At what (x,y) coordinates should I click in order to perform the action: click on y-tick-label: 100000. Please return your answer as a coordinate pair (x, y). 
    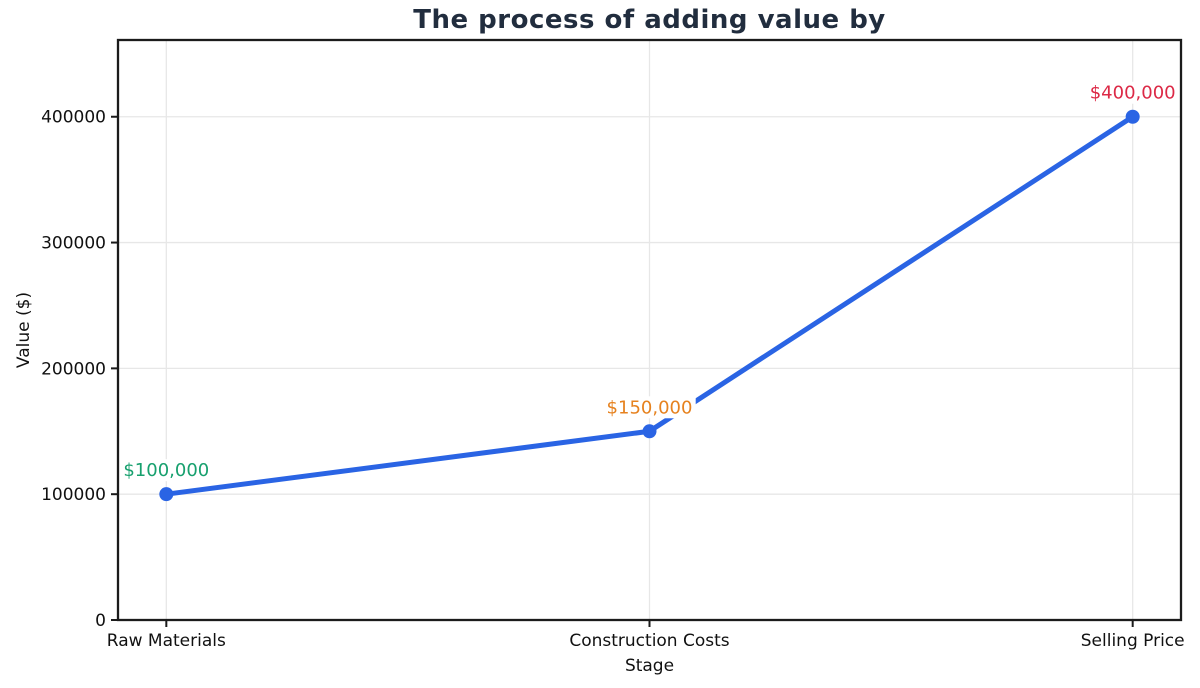
    Looking at the image, I should click on (73, 495).